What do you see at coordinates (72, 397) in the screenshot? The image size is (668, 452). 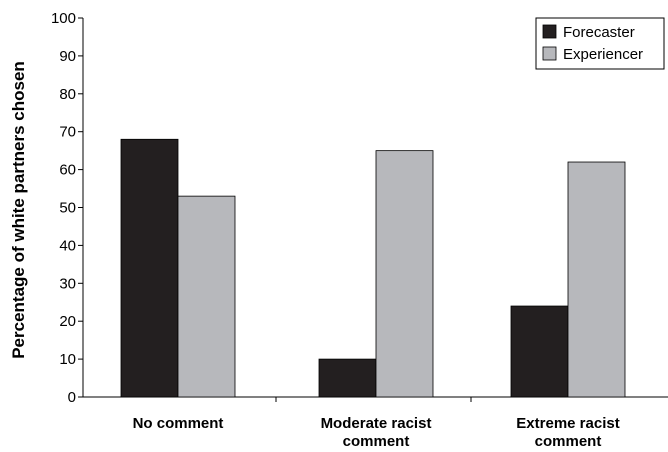 I see `y-tick-label: 0` at bounding box center [72, 397].